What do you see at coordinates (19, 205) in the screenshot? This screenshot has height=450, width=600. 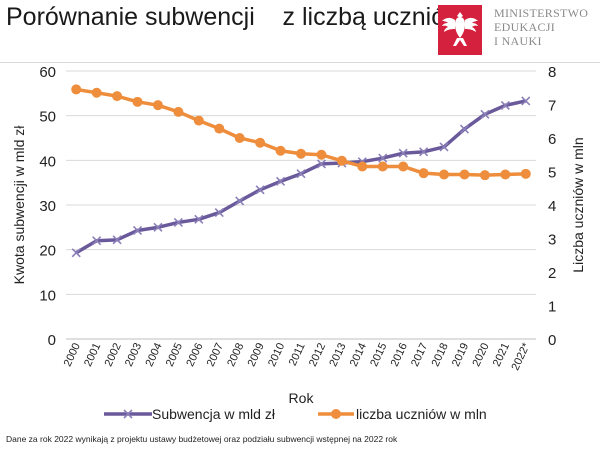 I see `y-left-axis-title: Kwota subwencji w mld zł` at bounding box center [19, 205].